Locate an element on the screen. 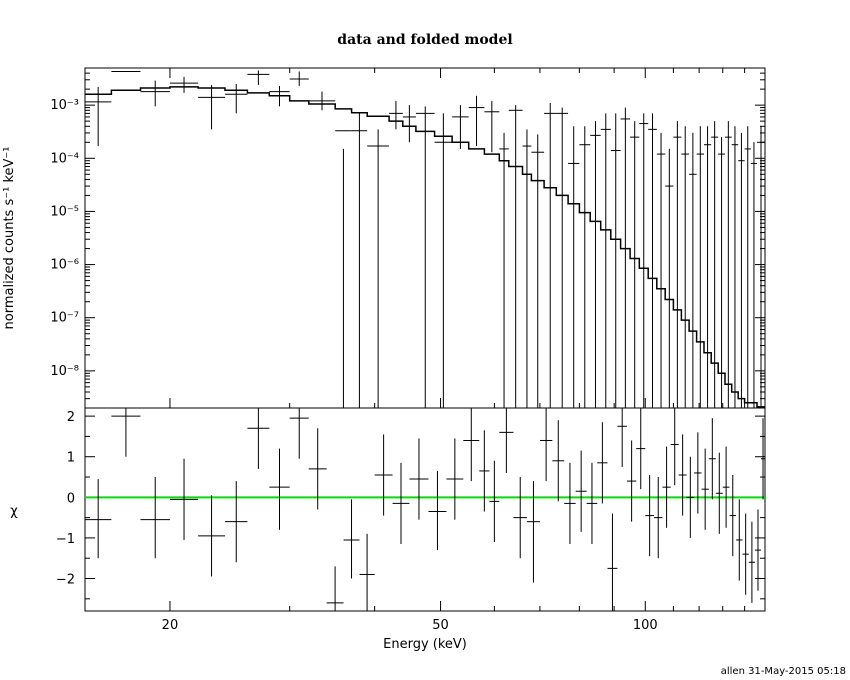  top-y-tick-label: 10⁻⁸ is located at coordinates (64, 371).